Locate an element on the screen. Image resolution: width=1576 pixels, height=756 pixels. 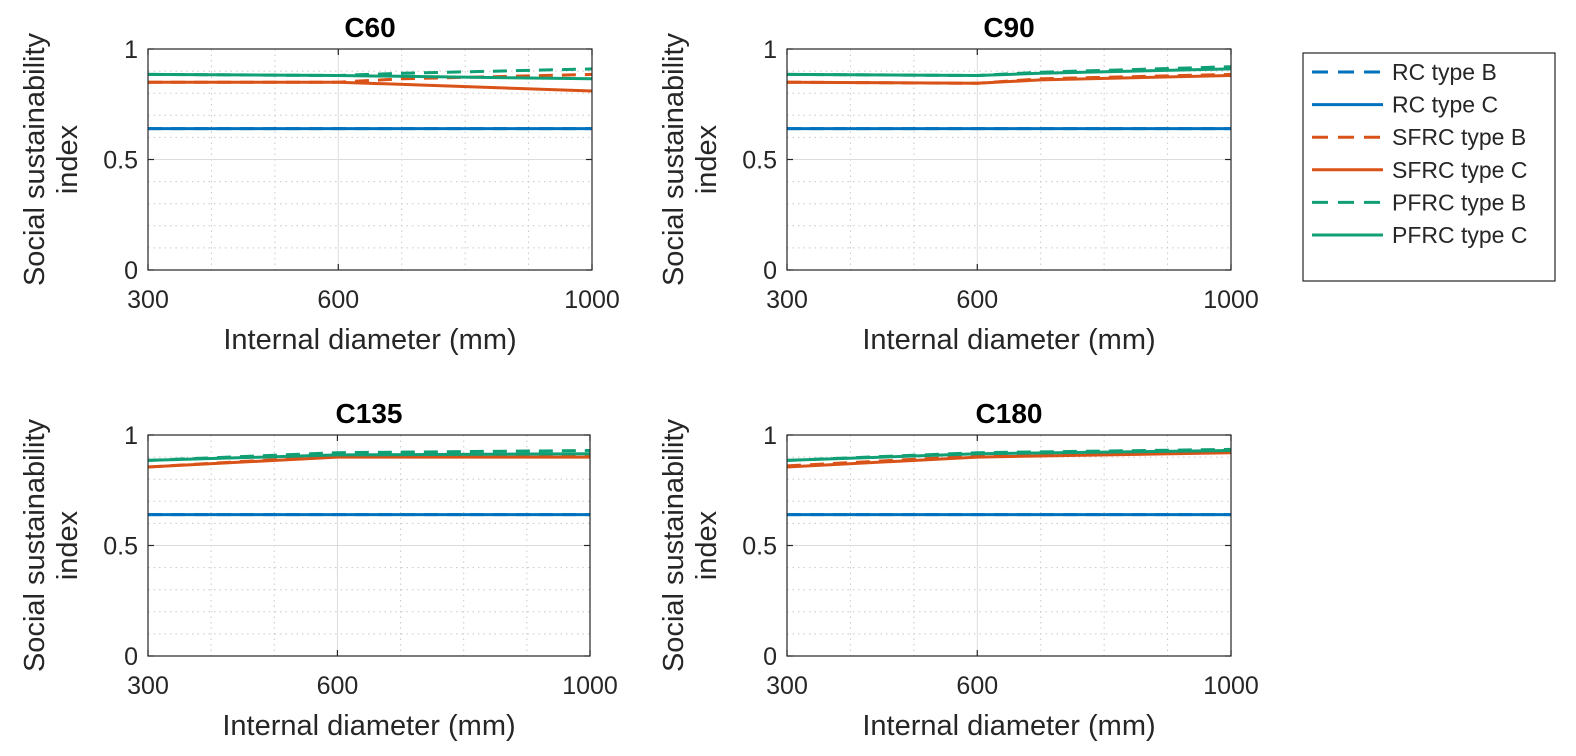
chart-title: C60 is located at coordinates (369, 27).